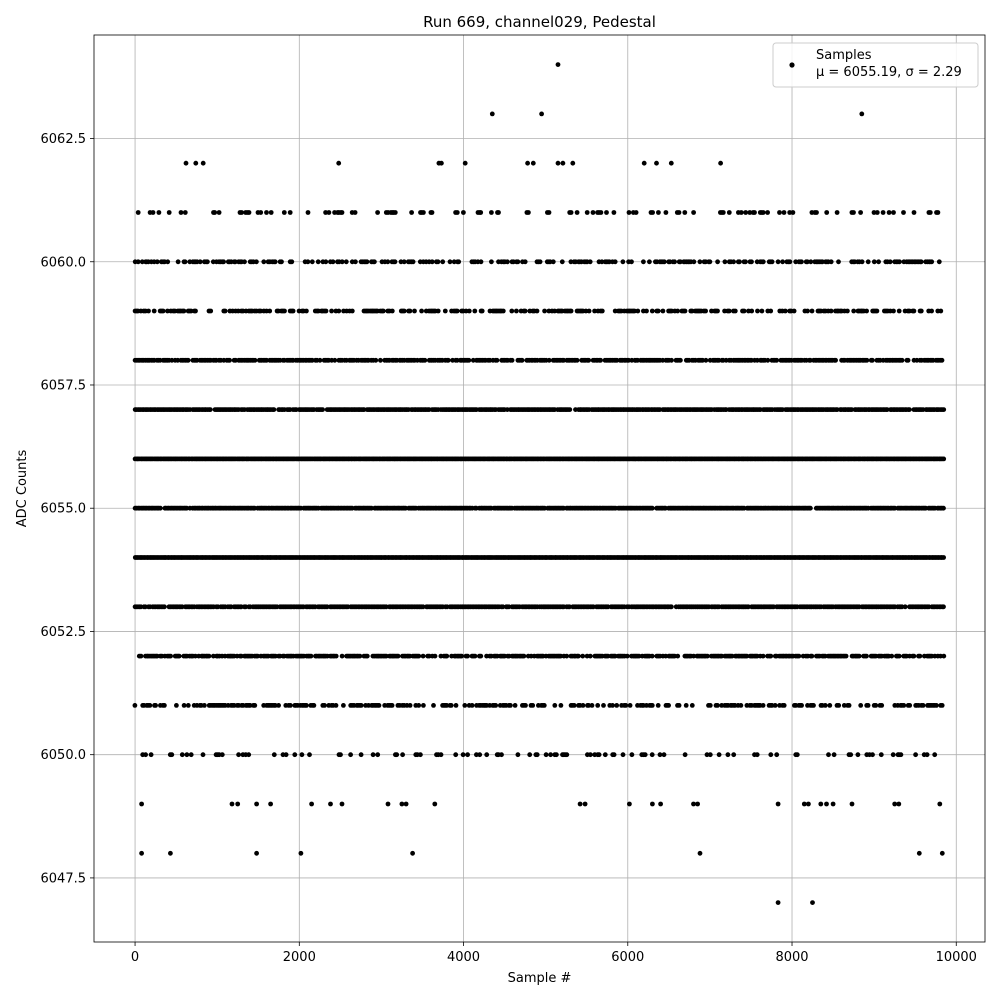 This screenshot has width=1000, height=1000. I want to click on y-tick-label: 6057.5, so click(64, 385).